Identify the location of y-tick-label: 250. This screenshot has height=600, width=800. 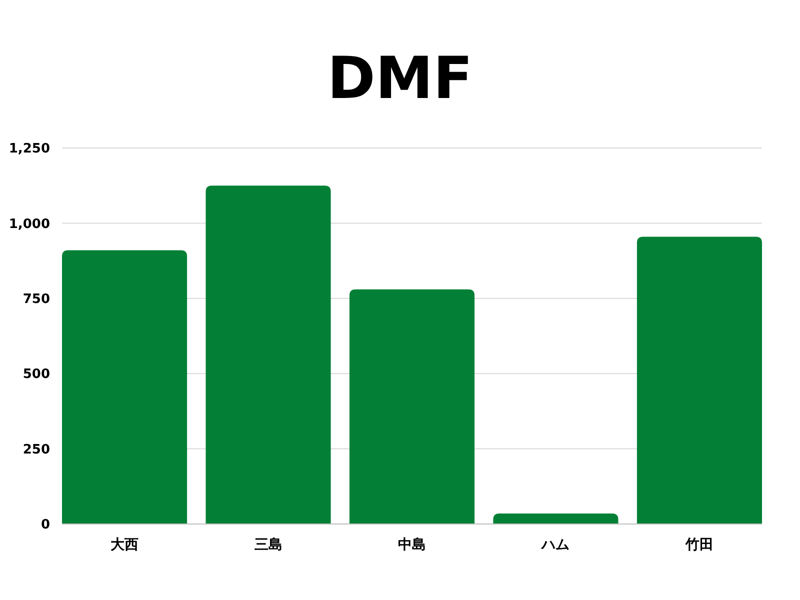
(36, 450).